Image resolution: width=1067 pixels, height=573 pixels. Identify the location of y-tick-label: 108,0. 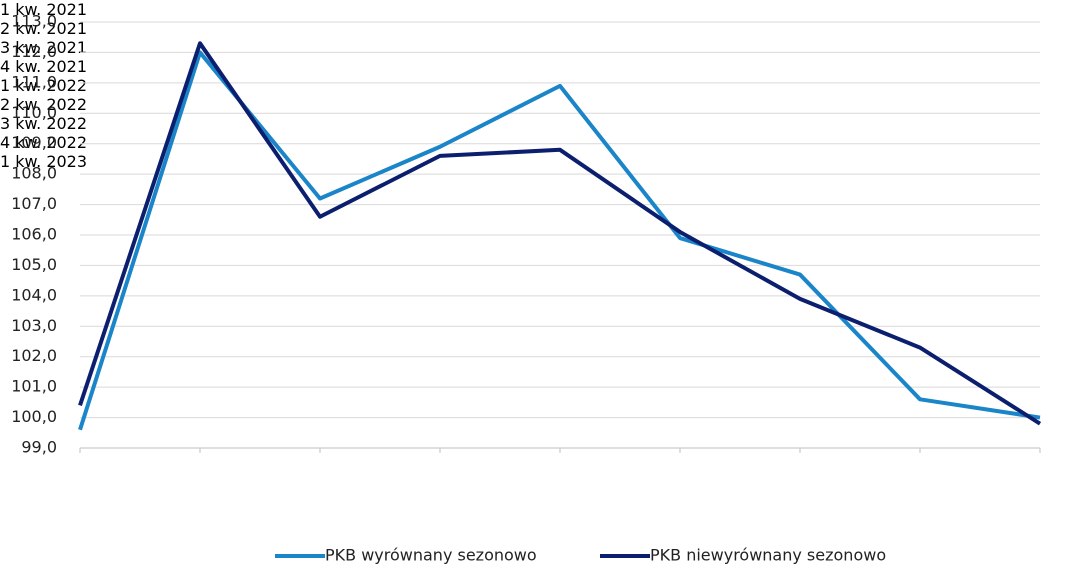
(34, 173).